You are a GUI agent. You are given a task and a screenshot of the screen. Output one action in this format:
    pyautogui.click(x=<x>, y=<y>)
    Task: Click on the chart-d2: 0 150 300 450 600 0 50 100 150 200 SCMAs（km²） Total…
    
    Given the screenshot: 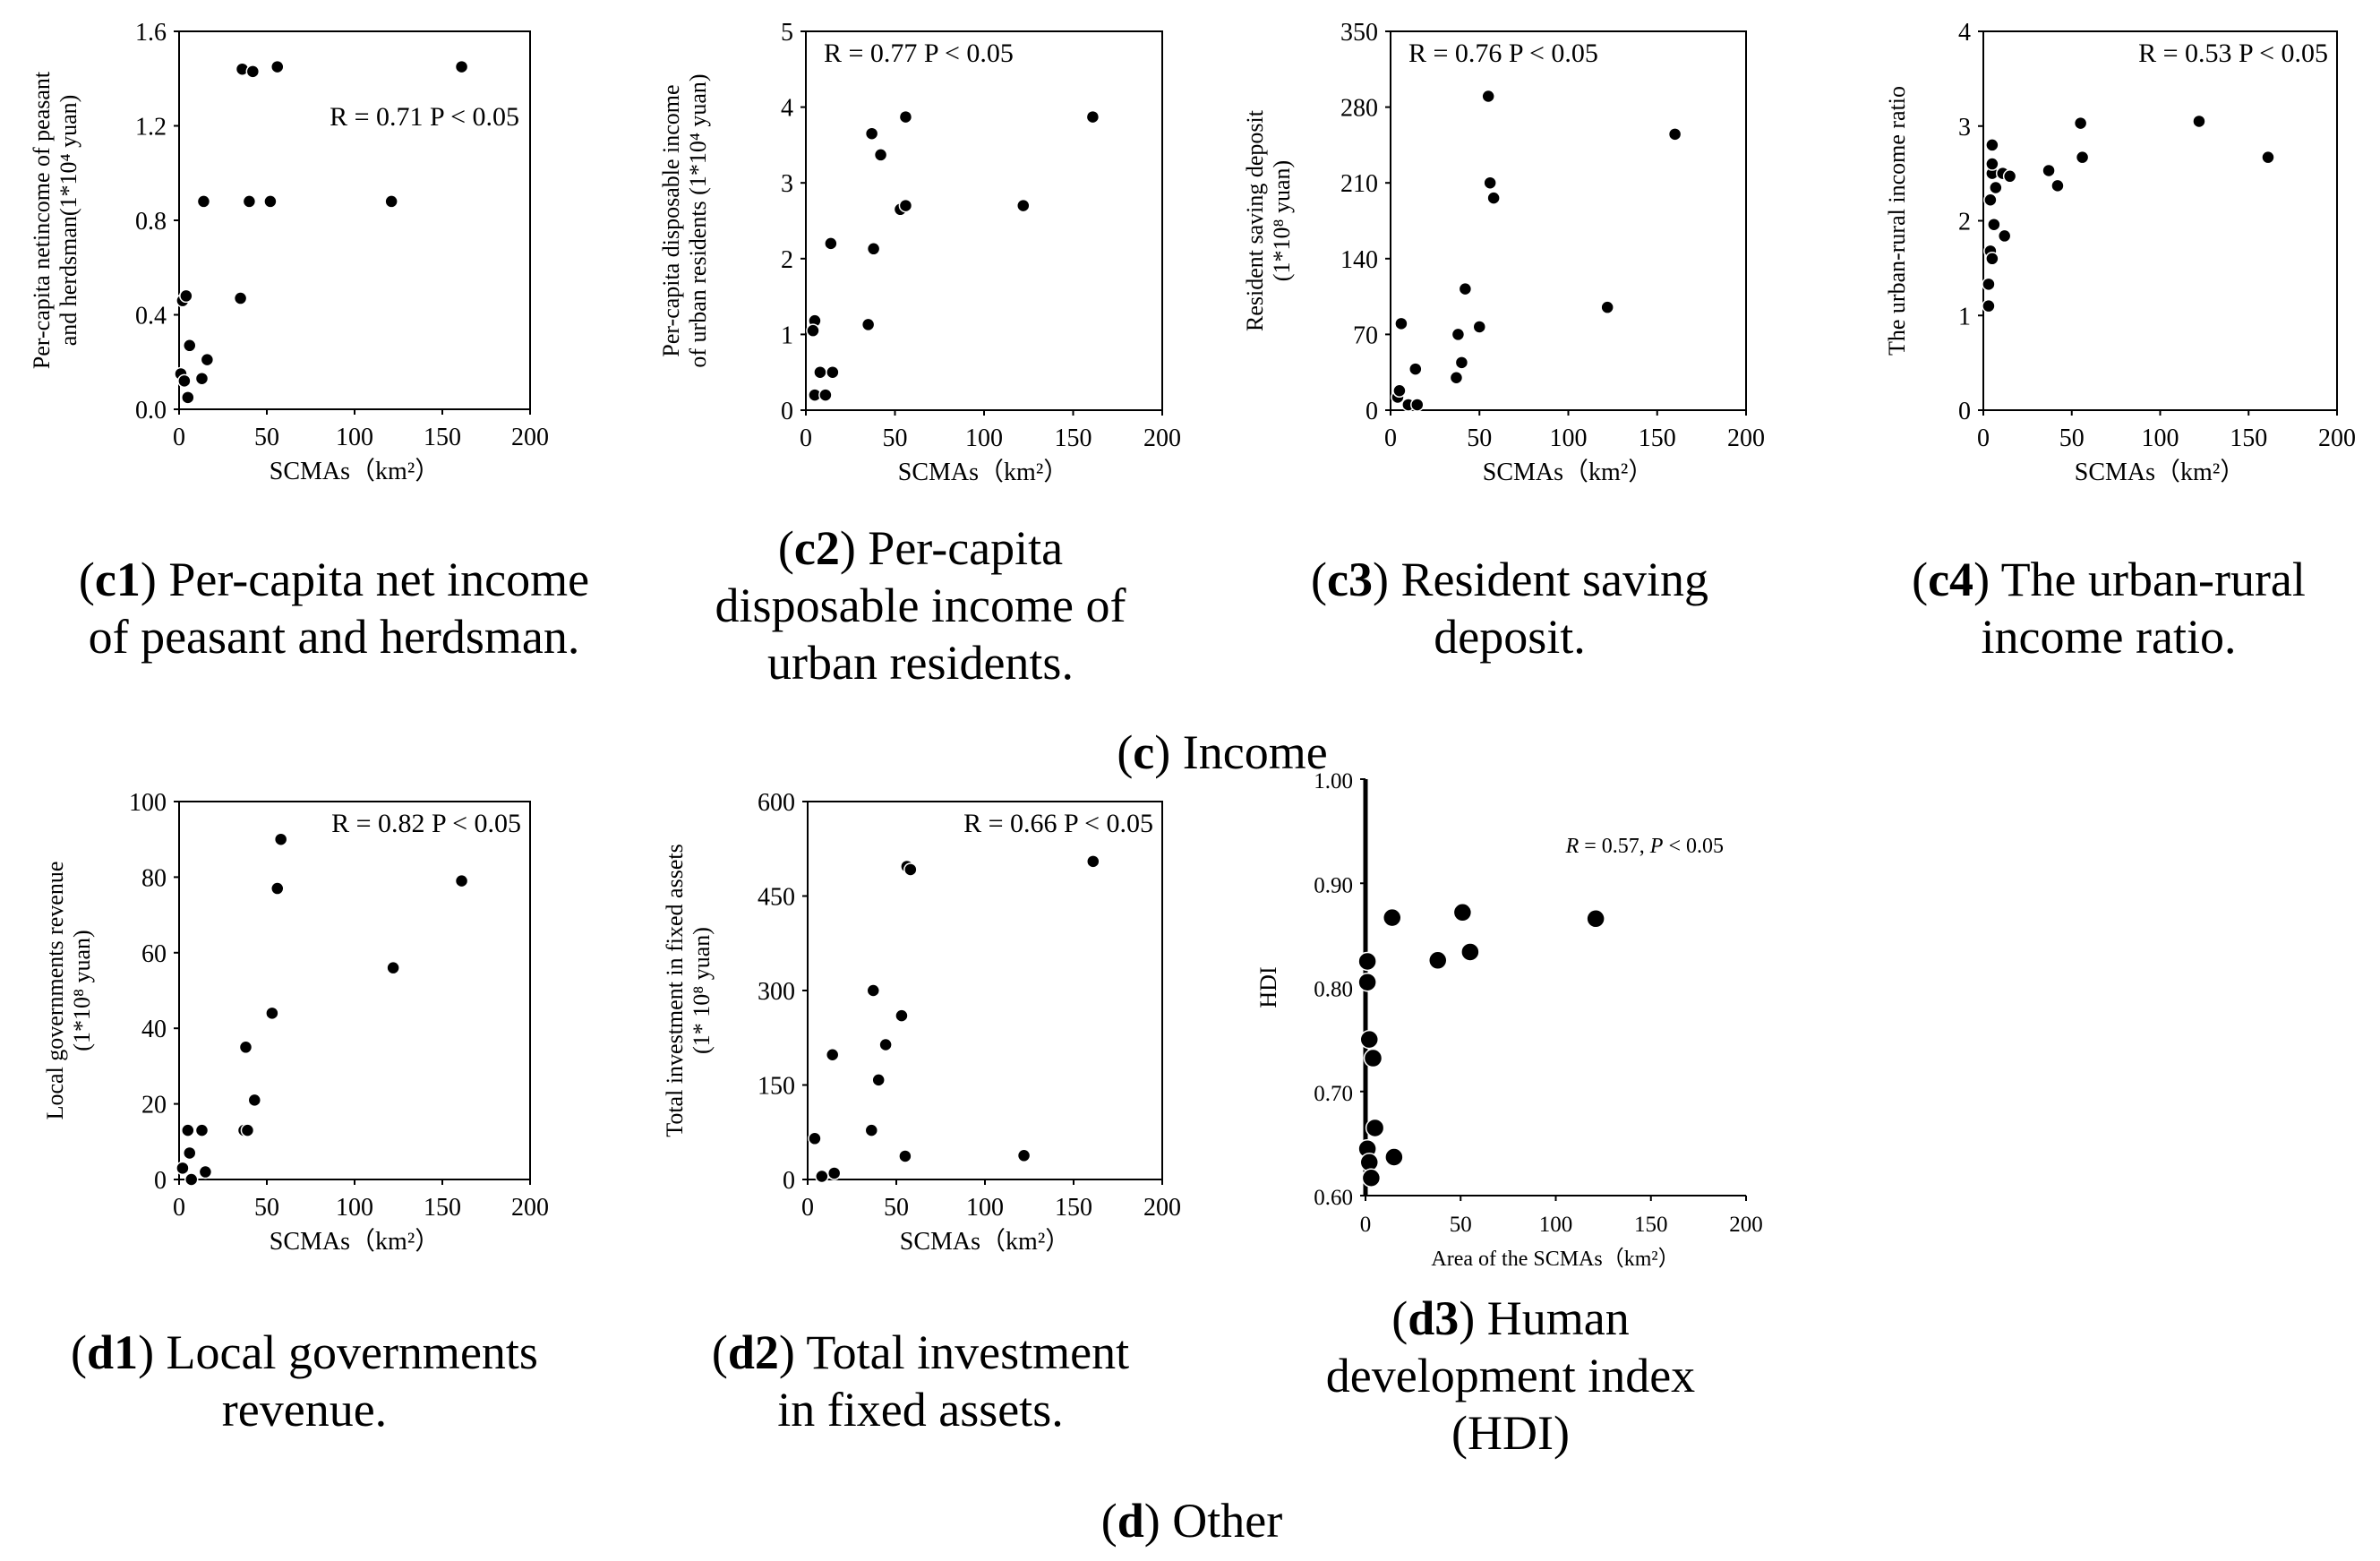 What is the action you would take?
    pyautogui.click(x=921, y=1022)
    